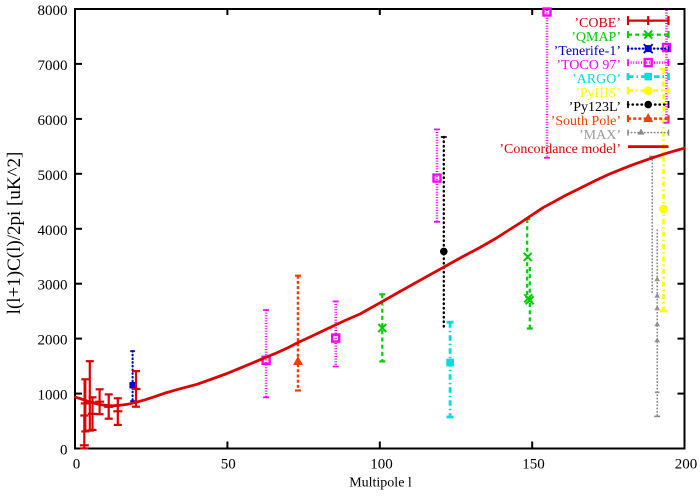 This screenshot has height=496, width=700. I want to click on svg-text: 100, so click(381, 465).